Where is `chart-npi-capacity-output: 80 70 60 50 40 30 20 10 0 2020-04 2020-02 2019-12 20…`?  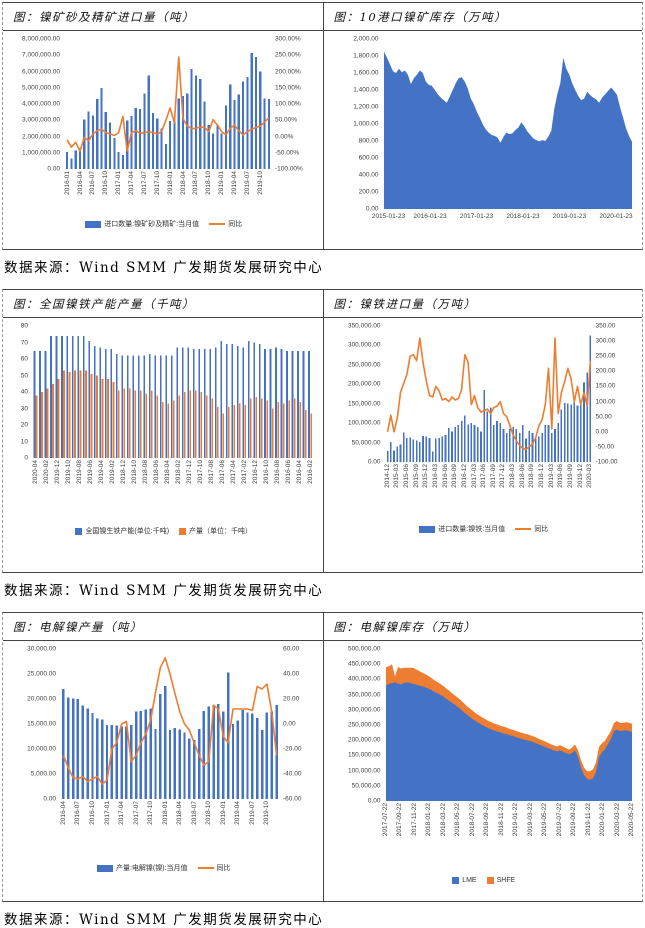
chart-npi-capacity-output: 80 70 60 50 40 30 20 10 0 2020-04 2020-02 2019-12 20… is located at coordinates (163, 445).